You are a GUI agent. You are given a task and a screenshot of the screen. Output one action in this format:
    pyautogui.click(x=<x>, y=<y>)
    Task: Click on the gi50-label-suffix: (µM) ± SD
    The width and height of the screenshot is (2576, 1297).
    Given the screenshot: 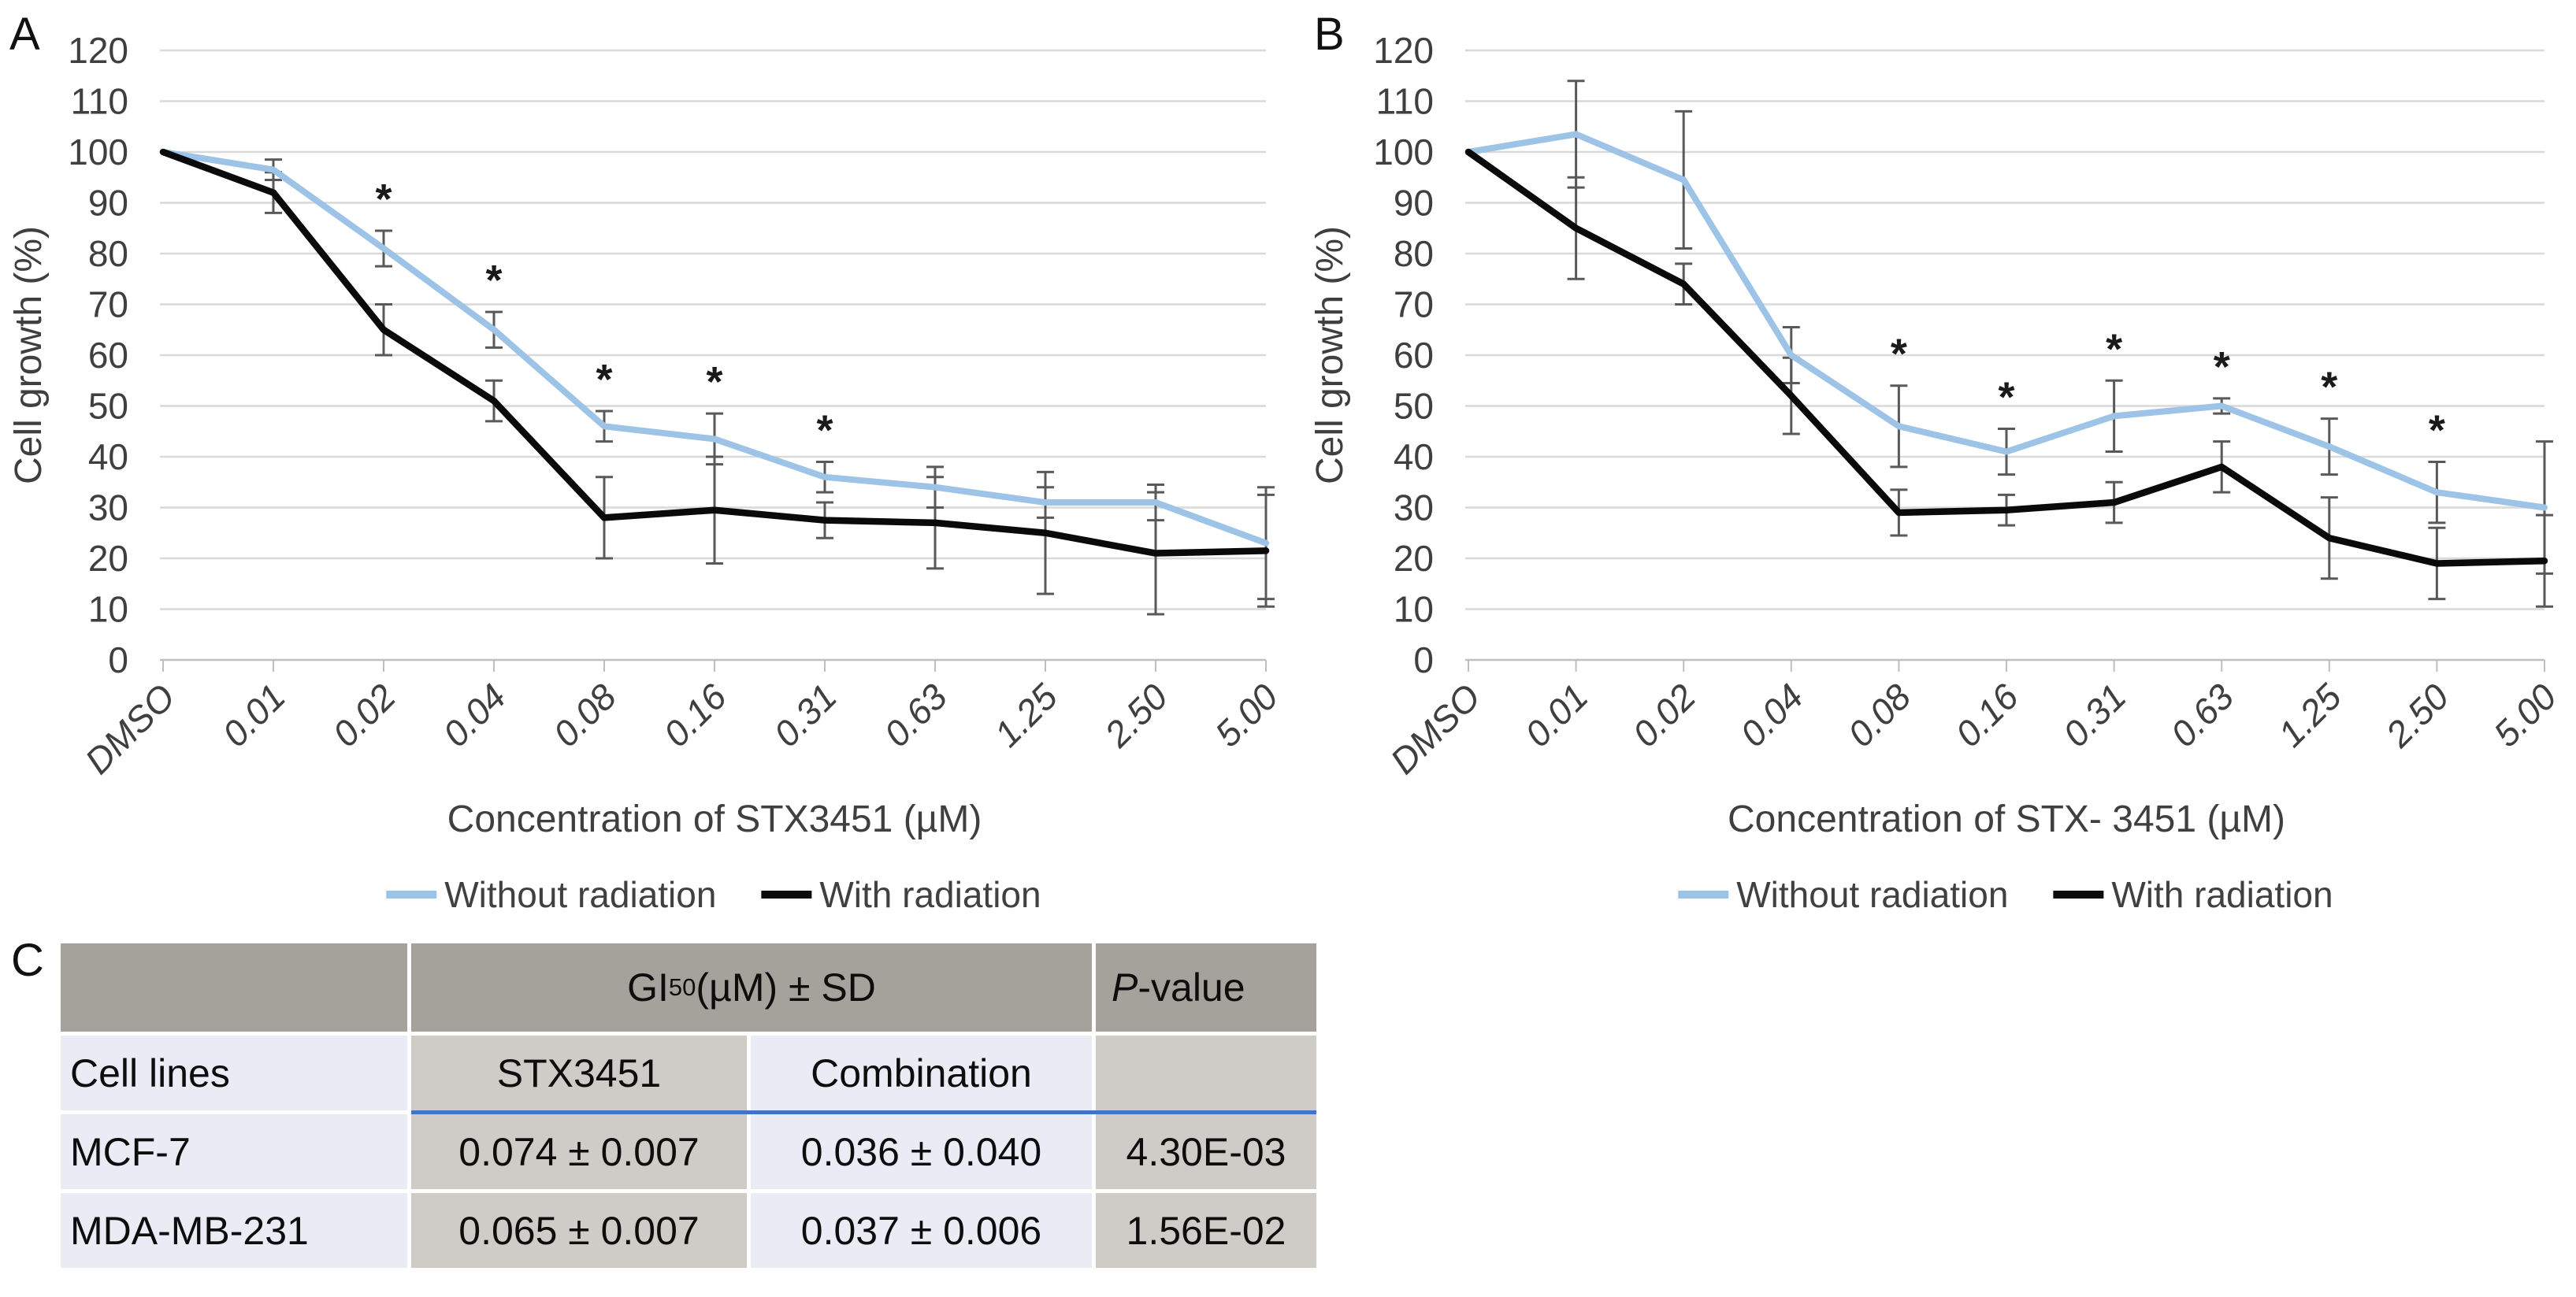 What is the action you would take?
    pyautogui.click(x=786, y=988)
    